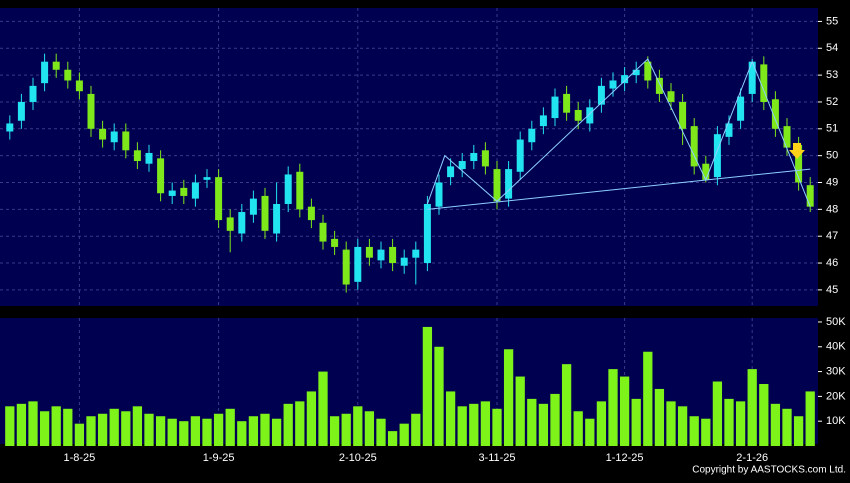  I want to click on volume-tick-label: 30K, so click(836, 371).